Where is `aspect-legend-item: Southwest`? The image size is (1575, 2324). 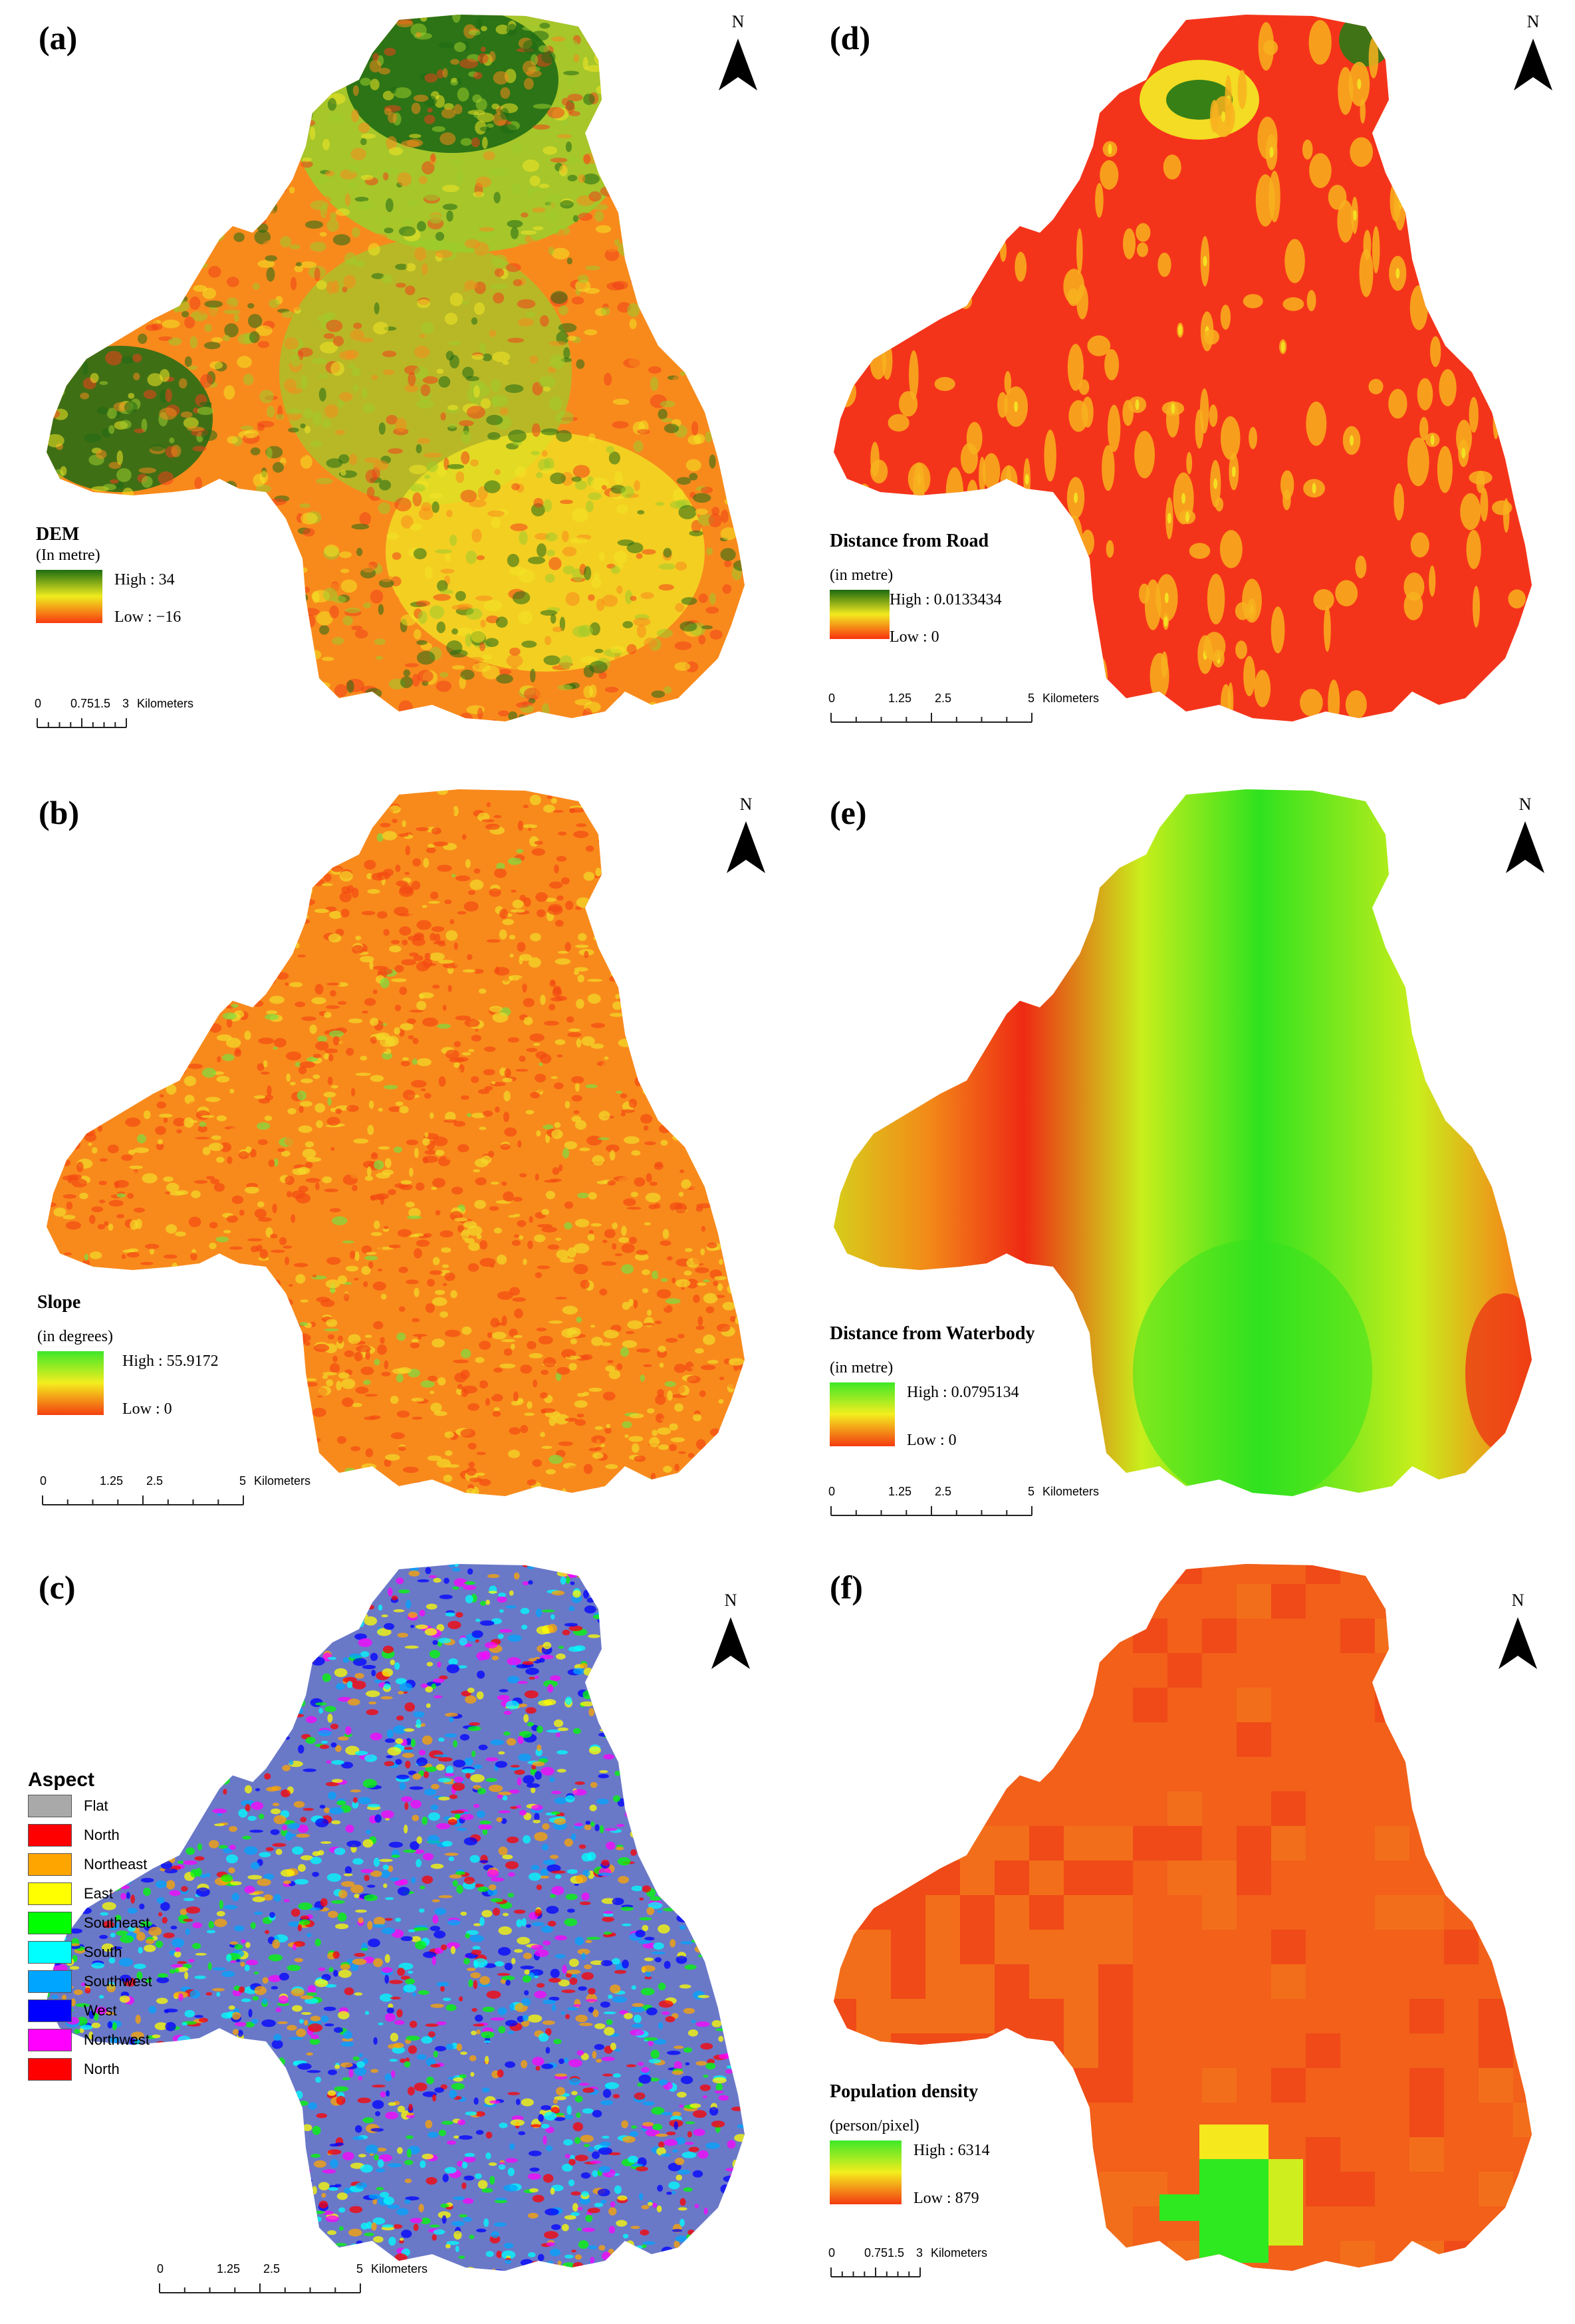 aspect-legend-item: Southwest is located at coordinates (90, 1981).